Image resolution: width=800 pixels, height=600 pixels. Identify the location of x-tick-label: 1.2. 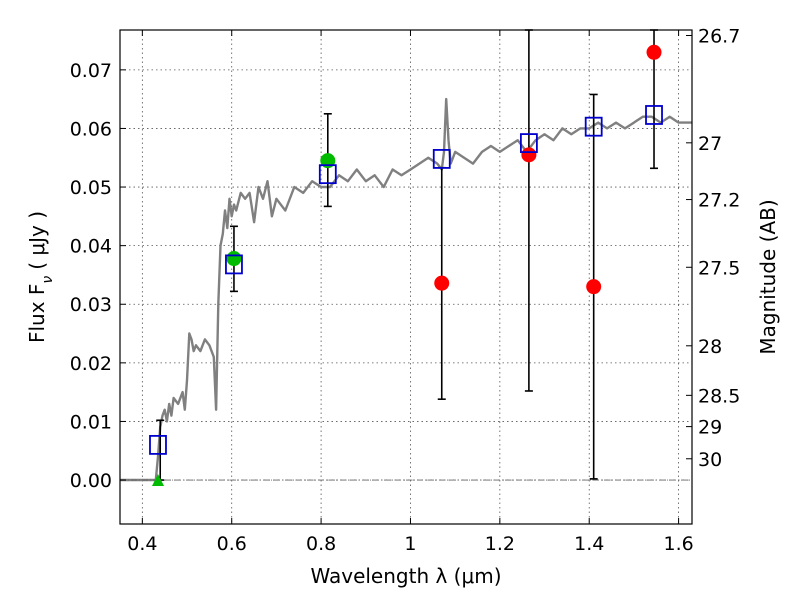
(500, 544).